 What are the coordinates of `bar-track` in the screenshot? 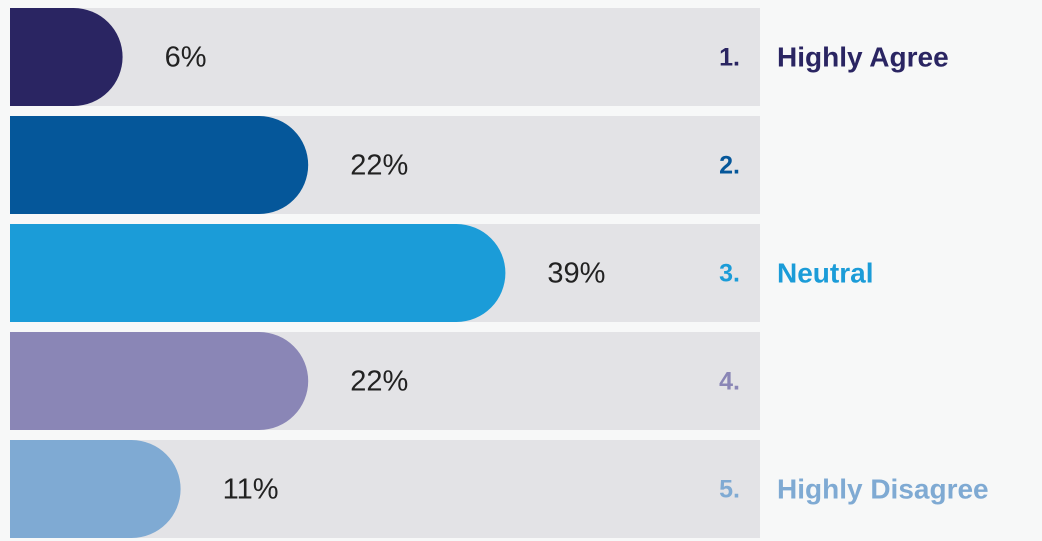 It's located at (385, 57).